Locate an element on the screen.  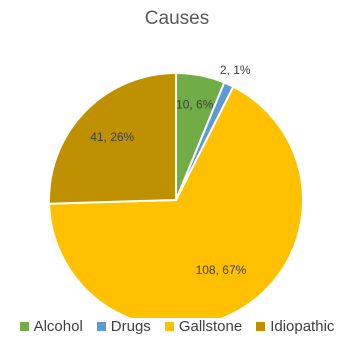
legend-label-idiopathic: Idiopathic is located at coordinates (302, 326).